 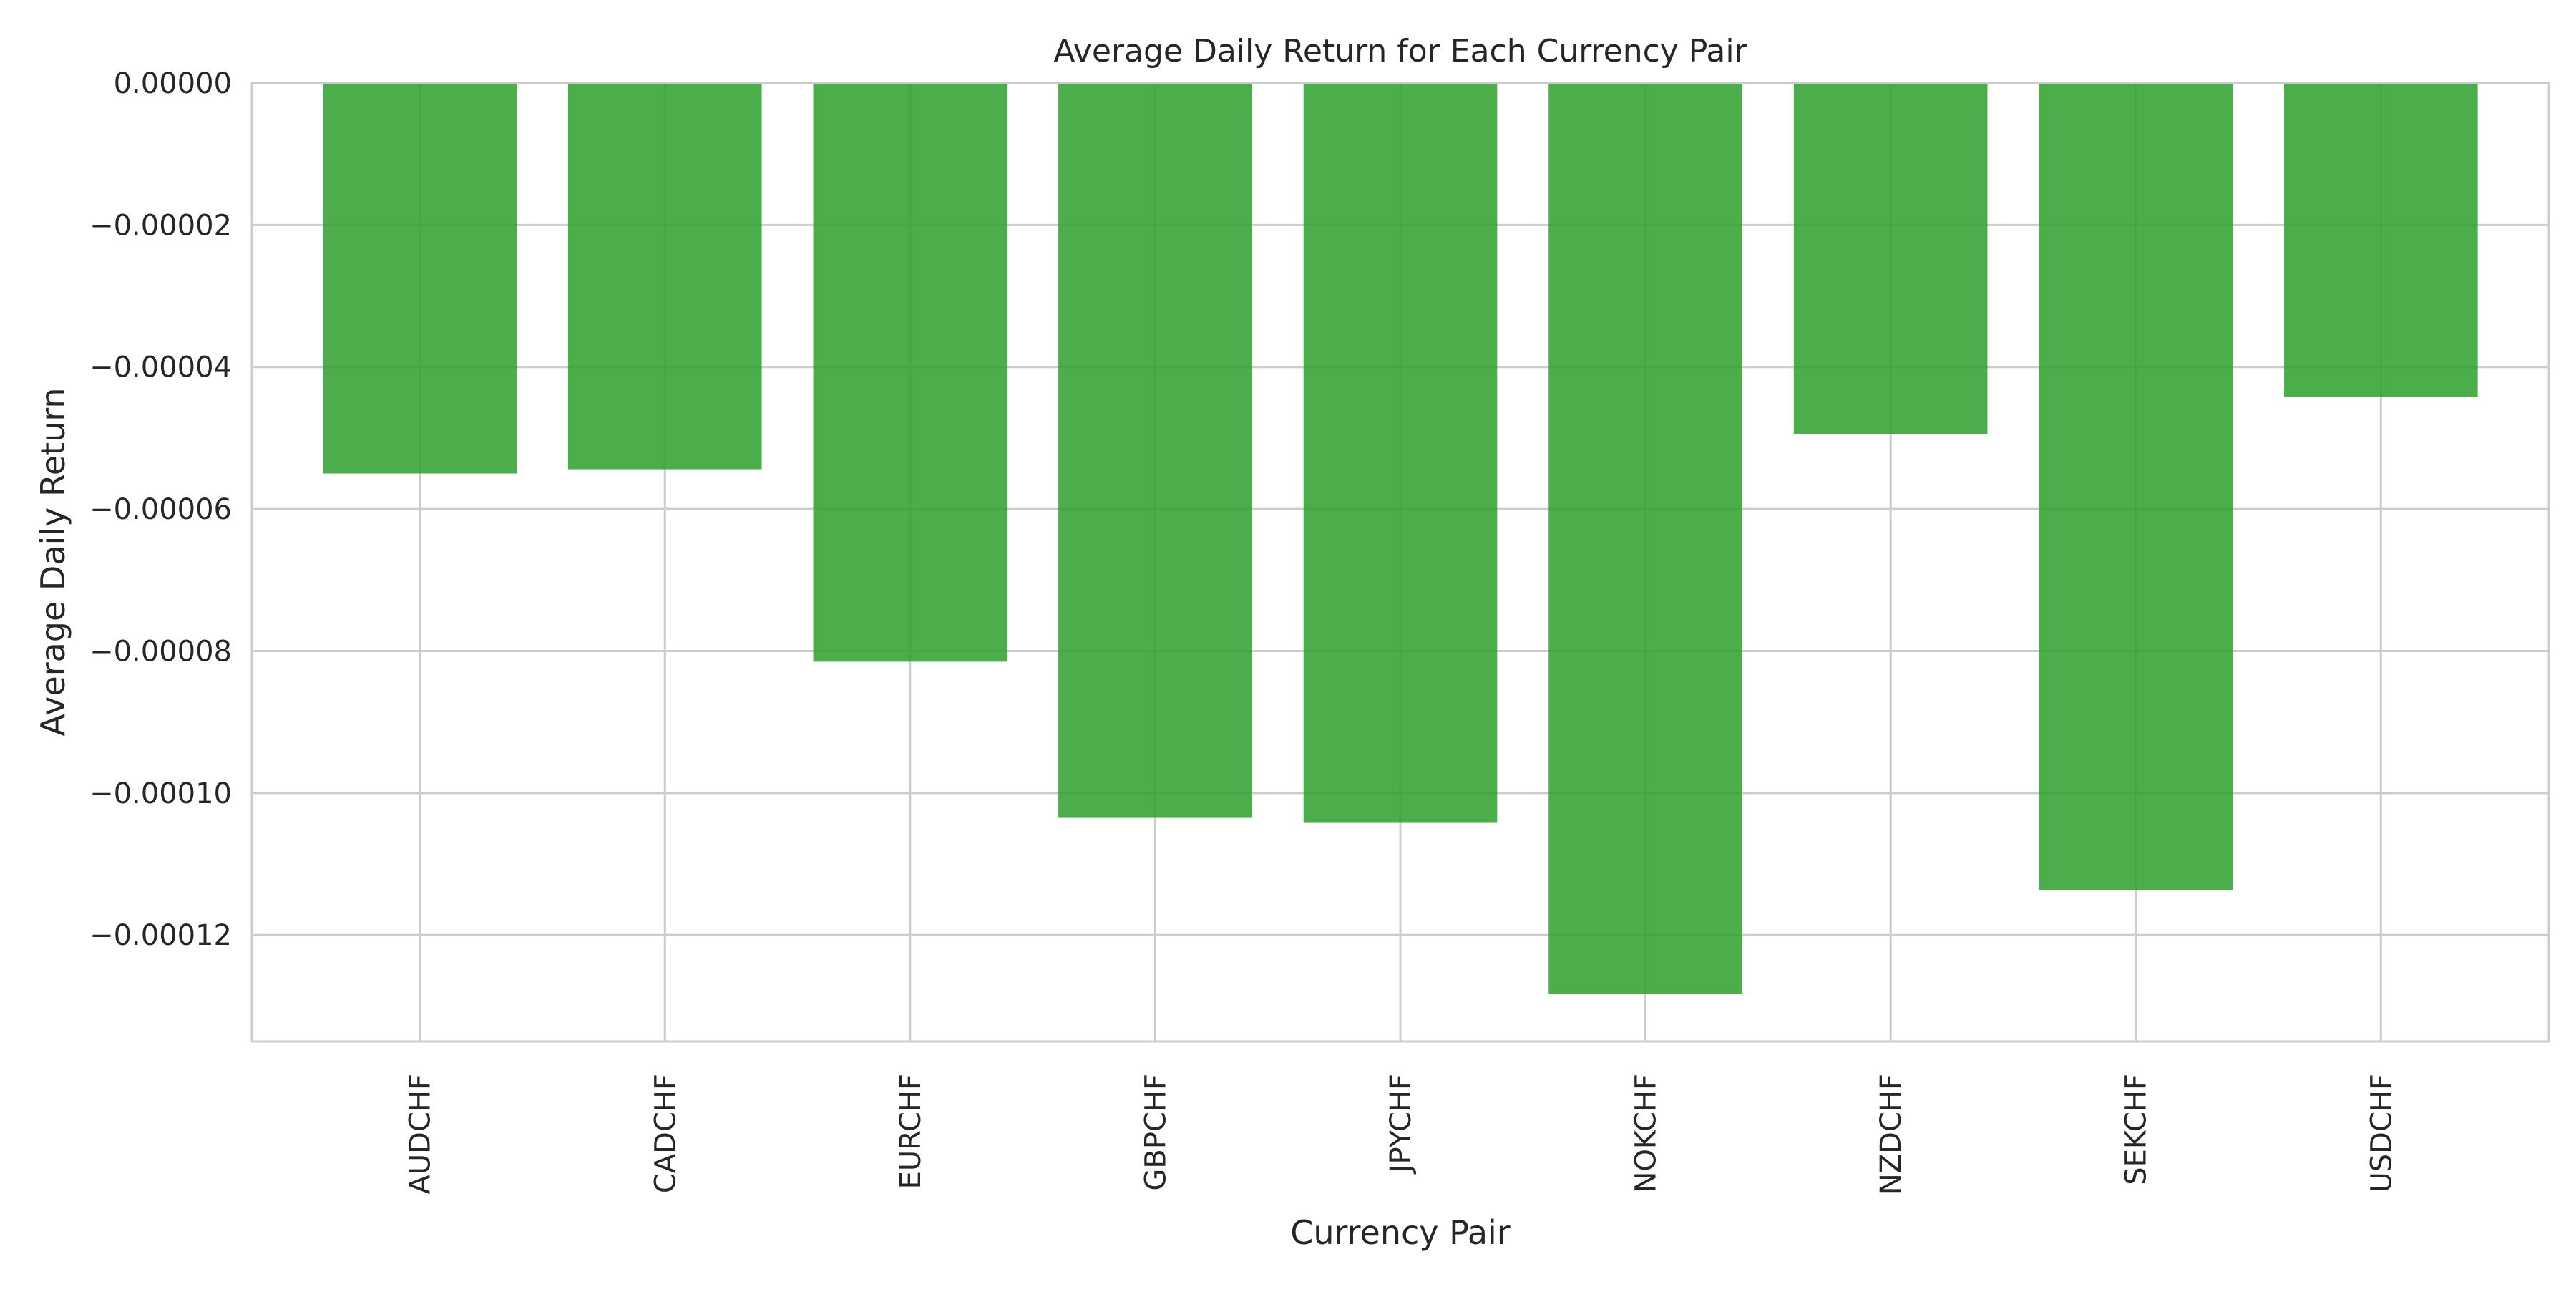 What do you see at coordinates (173, 83) in the screenshot?
I see `y-tick-label: 0.00000` at bounding box center [173, 83].